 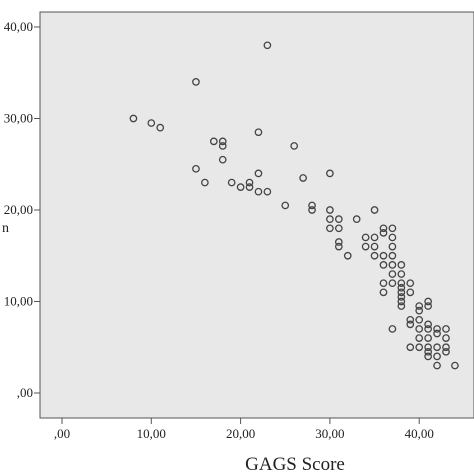 What do you see at coordinates (329, 433) in the screenshot?
I see `x-tick-label: 30,00` at bounding box center [329, 433].